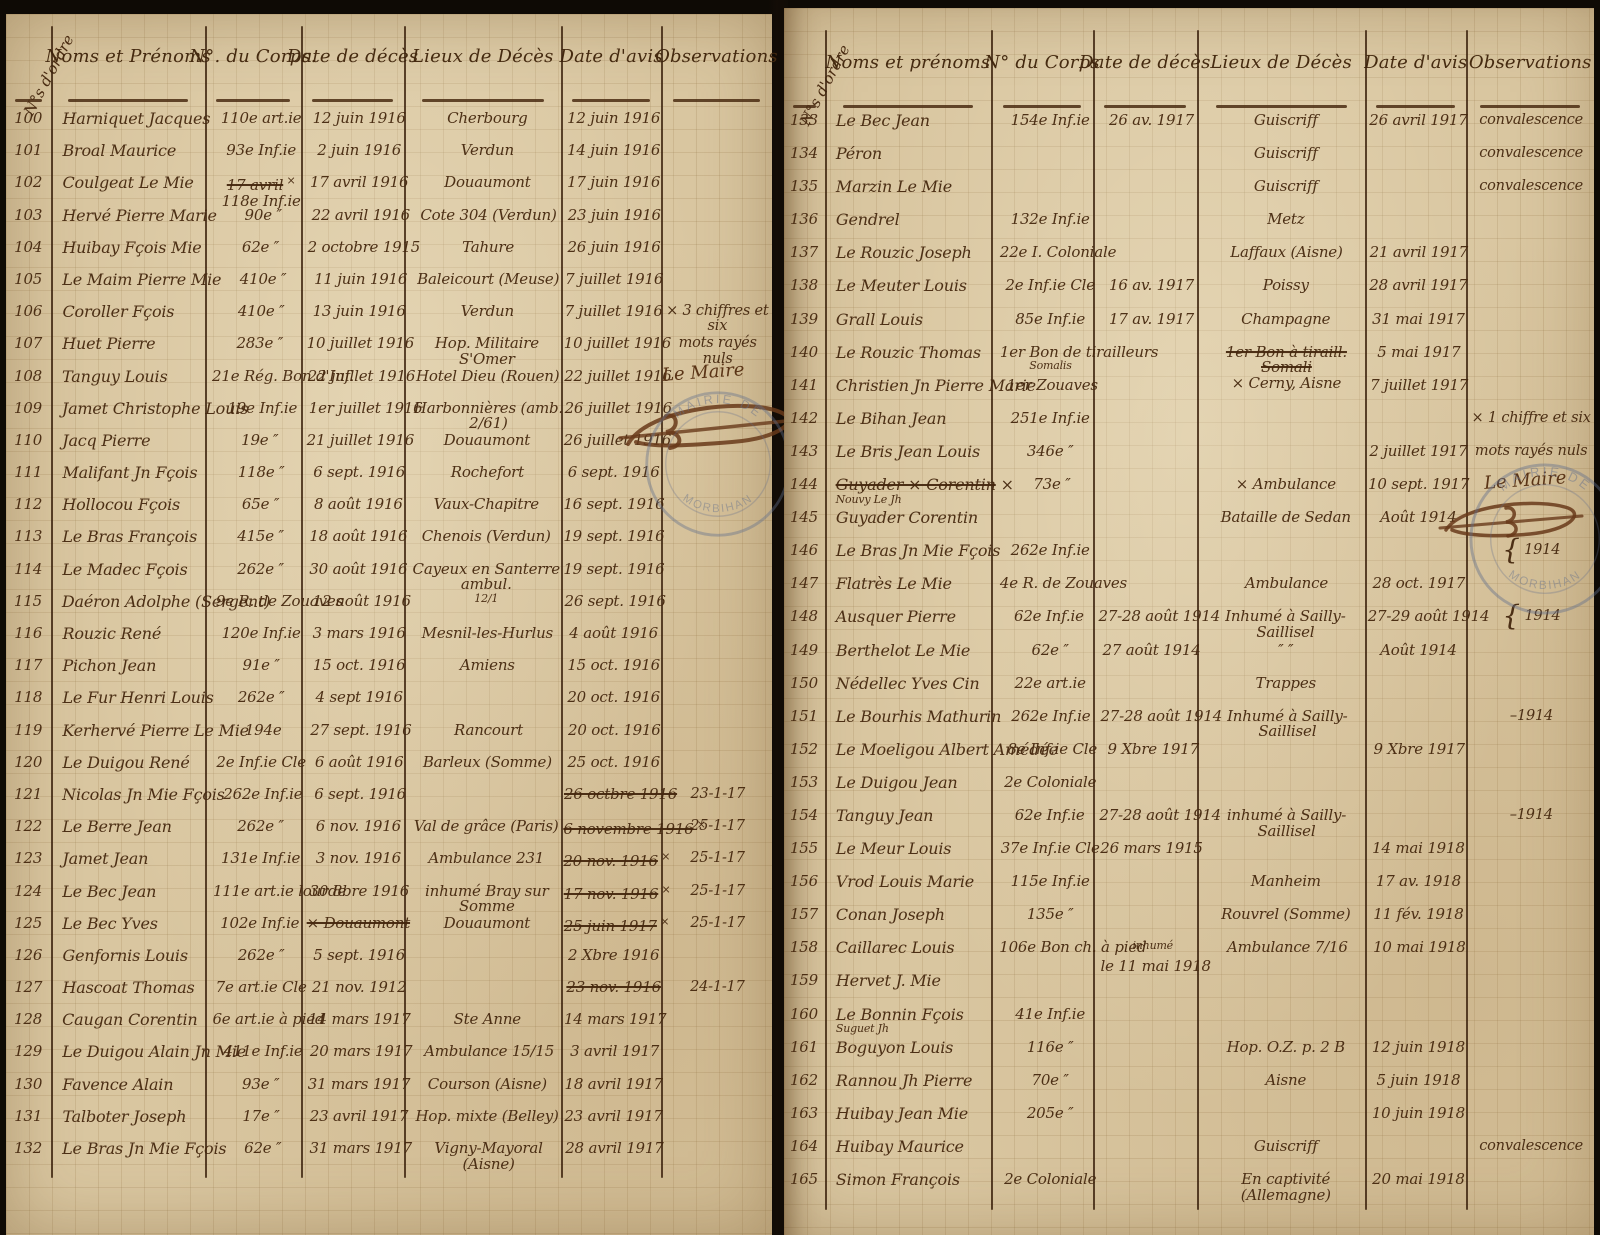 Image resolution: width=1600 pixels, height=1235 pixels. I want to click on cell-notice-date: 3 avril 1917, so click(615, 1051).